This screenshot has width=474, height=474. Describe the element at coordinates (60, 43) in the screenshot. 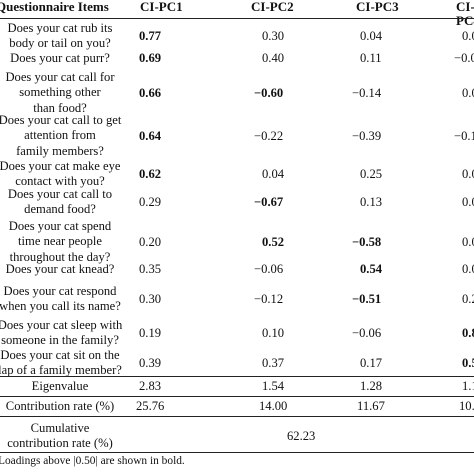

I see `questionnaire-item-line: body or tail on you?` at that location.